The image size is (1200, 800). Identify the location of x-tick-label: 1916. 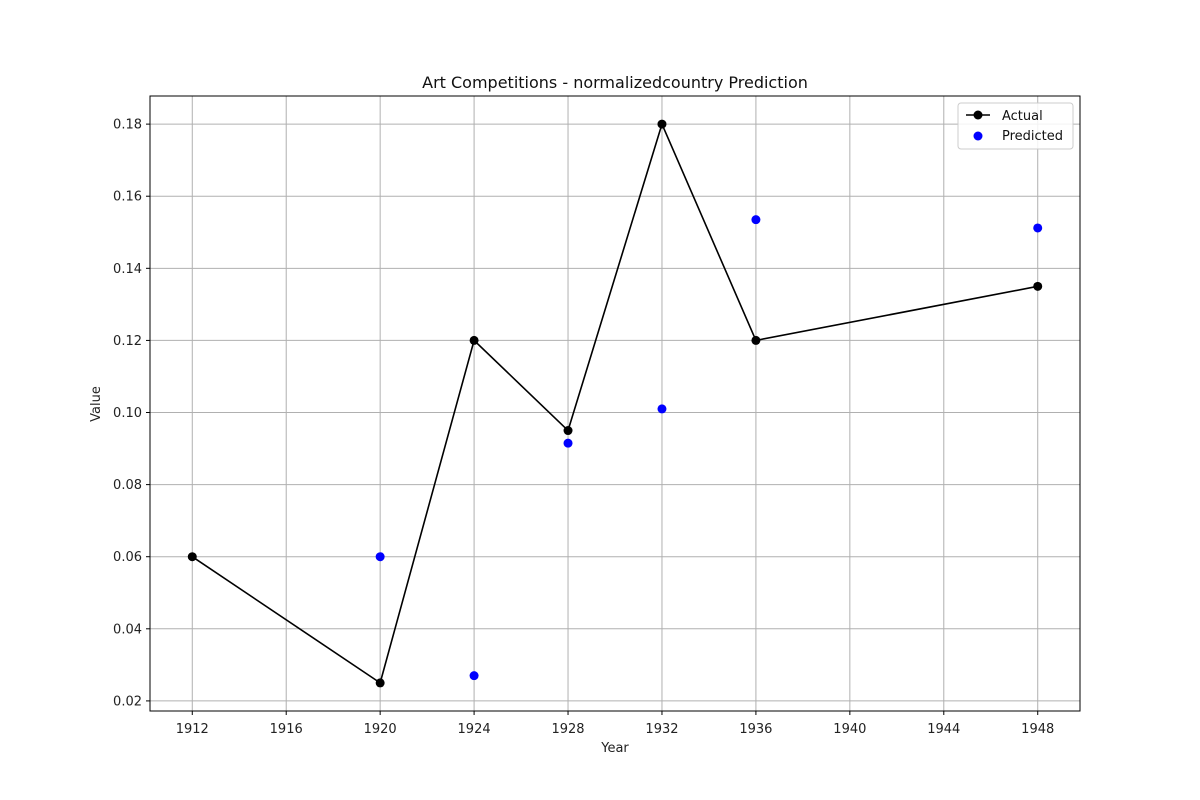
(286, 729).